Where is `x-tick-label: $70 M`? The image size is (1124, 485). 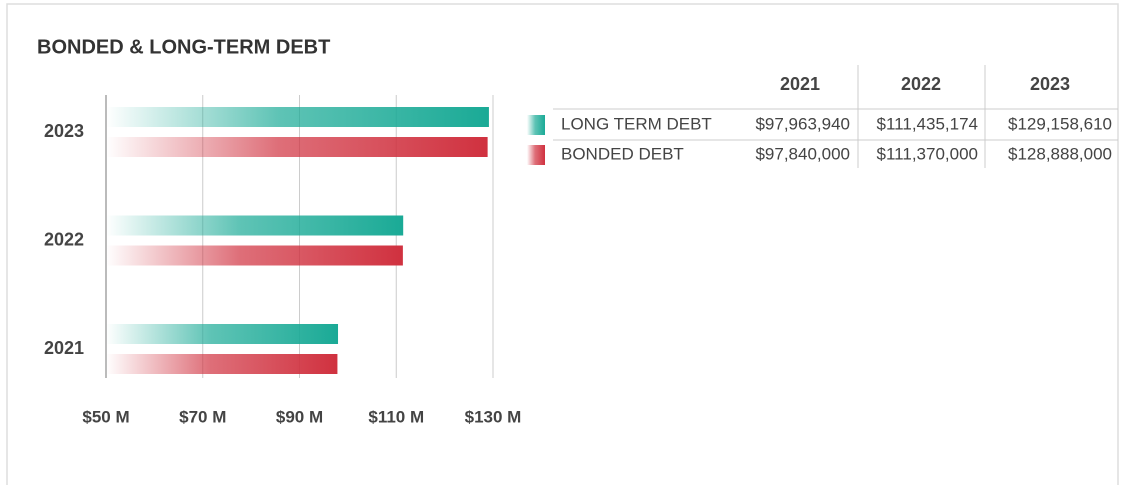
x-tick-label: $70 M is located at coordinates (202, 416).